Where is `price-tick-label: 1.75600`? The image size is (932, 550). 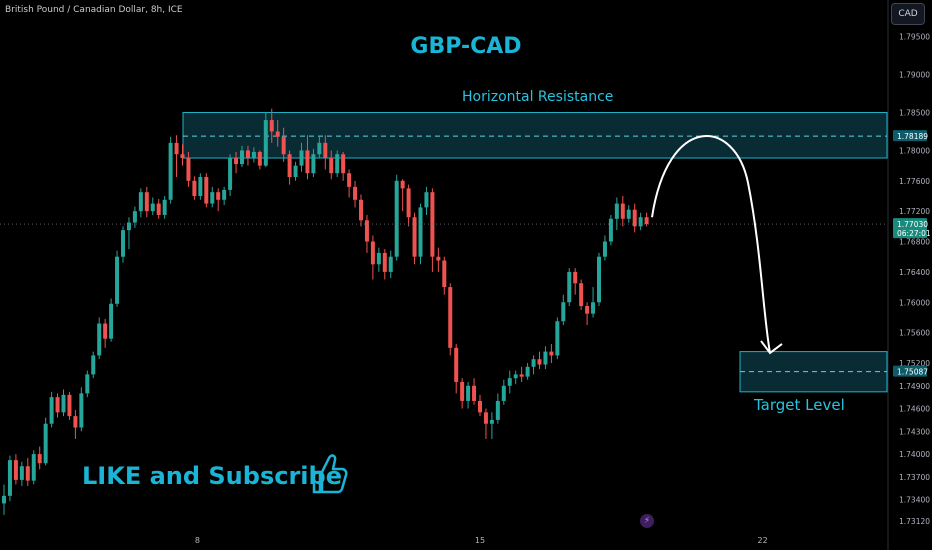
price-tick-label: 1.75600 is located at coordinates (914, 333).